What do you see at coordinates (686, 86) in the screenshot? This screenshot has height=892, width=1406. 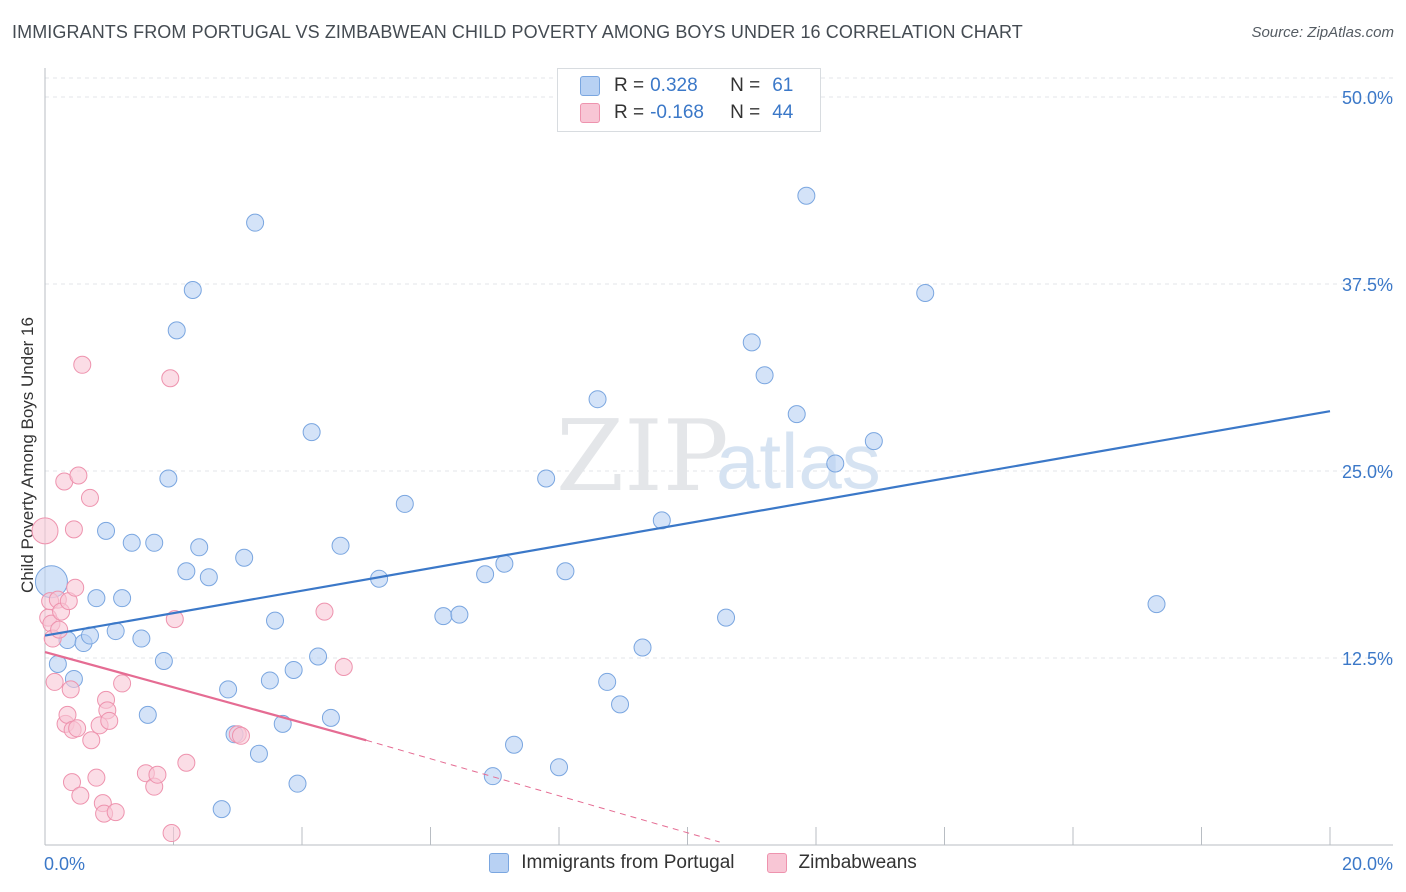 I see `legend-row-portugal: R = 0.328 N = 61` at bounding box center [686, 86].